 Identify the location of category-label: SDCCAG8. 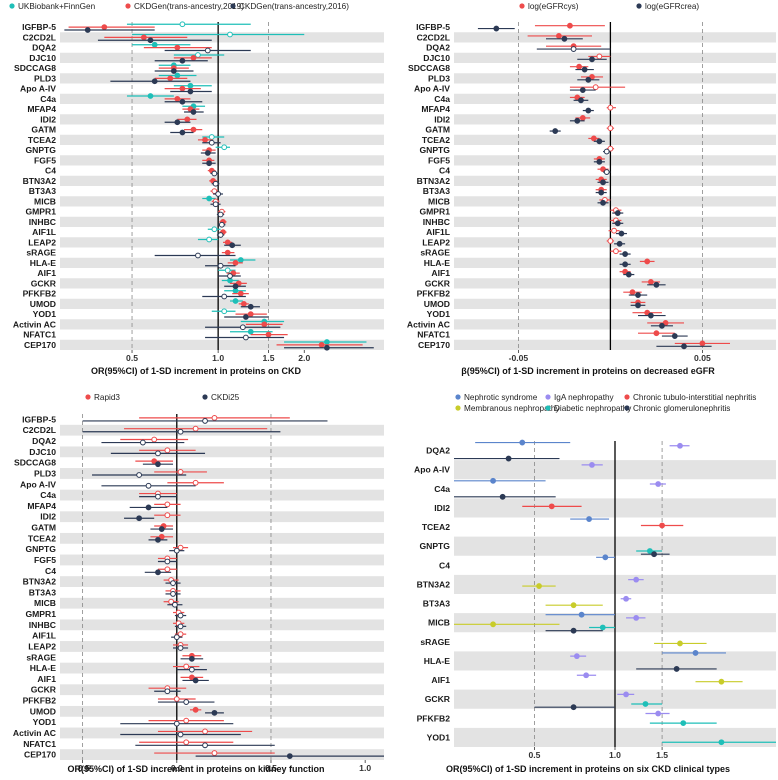
(429, 68).